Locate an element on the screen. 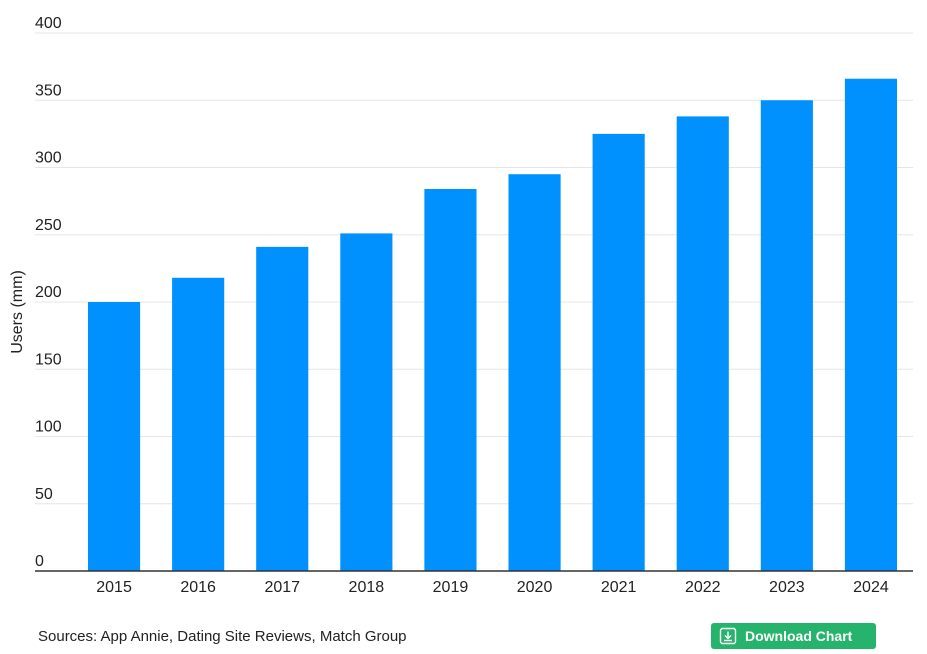 Image resolution: width=927 pixels, height=654 pixels. y-tick-label: 50 is located at coordinates (44, 494).